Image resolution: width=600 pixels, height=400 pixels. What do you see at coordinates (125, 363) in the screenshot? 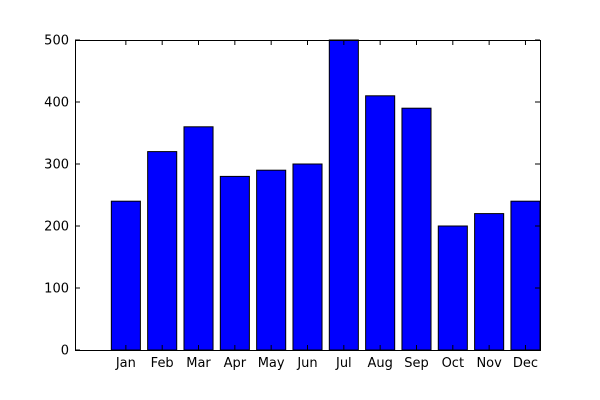
I see `x-tick-label: Jan` at bounding box center [125, 363].